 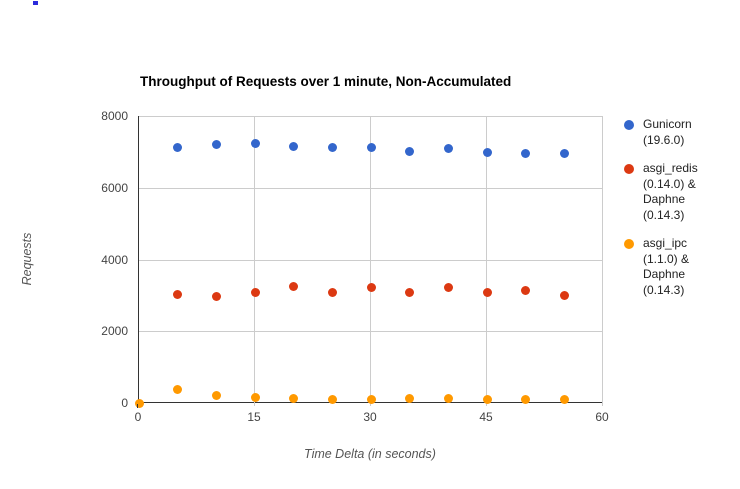 What do you see at coordinates (114, 187) in the screenshot?
I see `y-tick-label: 6000` at bounding box center [114, 187].